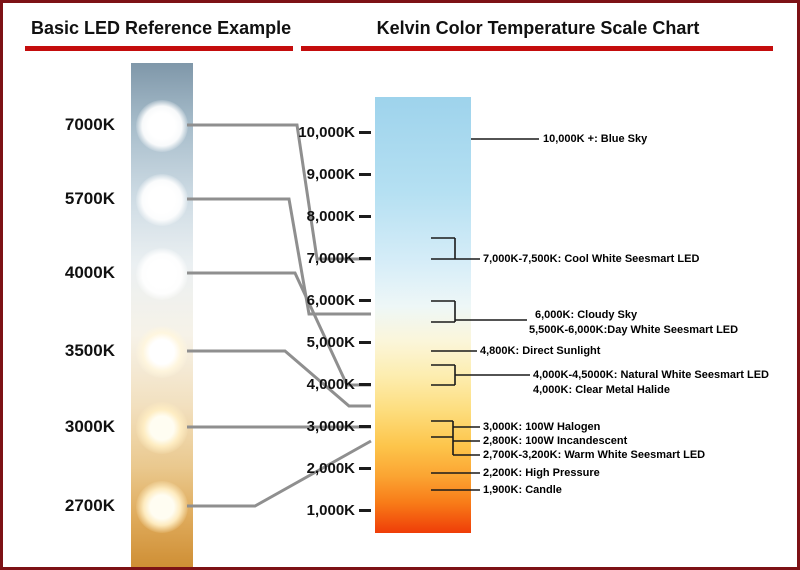  What do you see at coordinates (365, 300) in the screenshot?
I see `scale-tick-6000k` at bounding box center [365, 300].